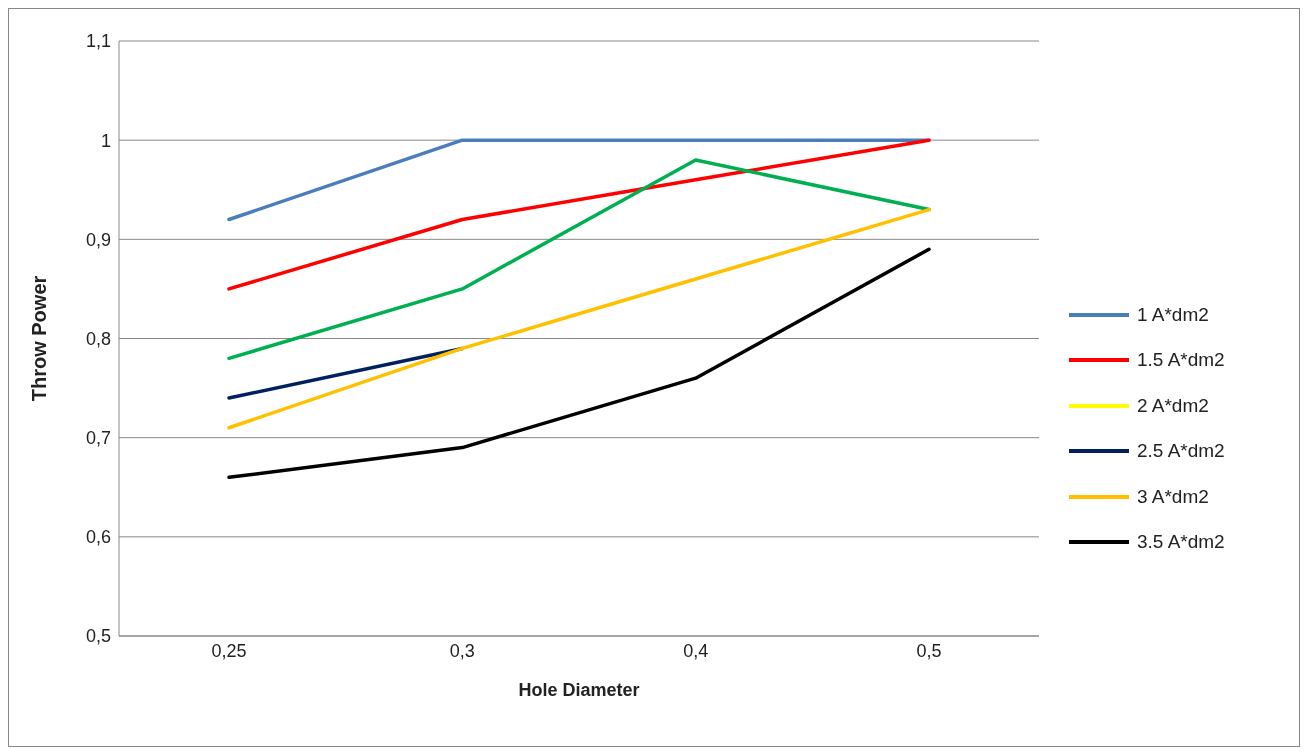  I want to click on y-tick-label: 0,6, so click(98, 537).